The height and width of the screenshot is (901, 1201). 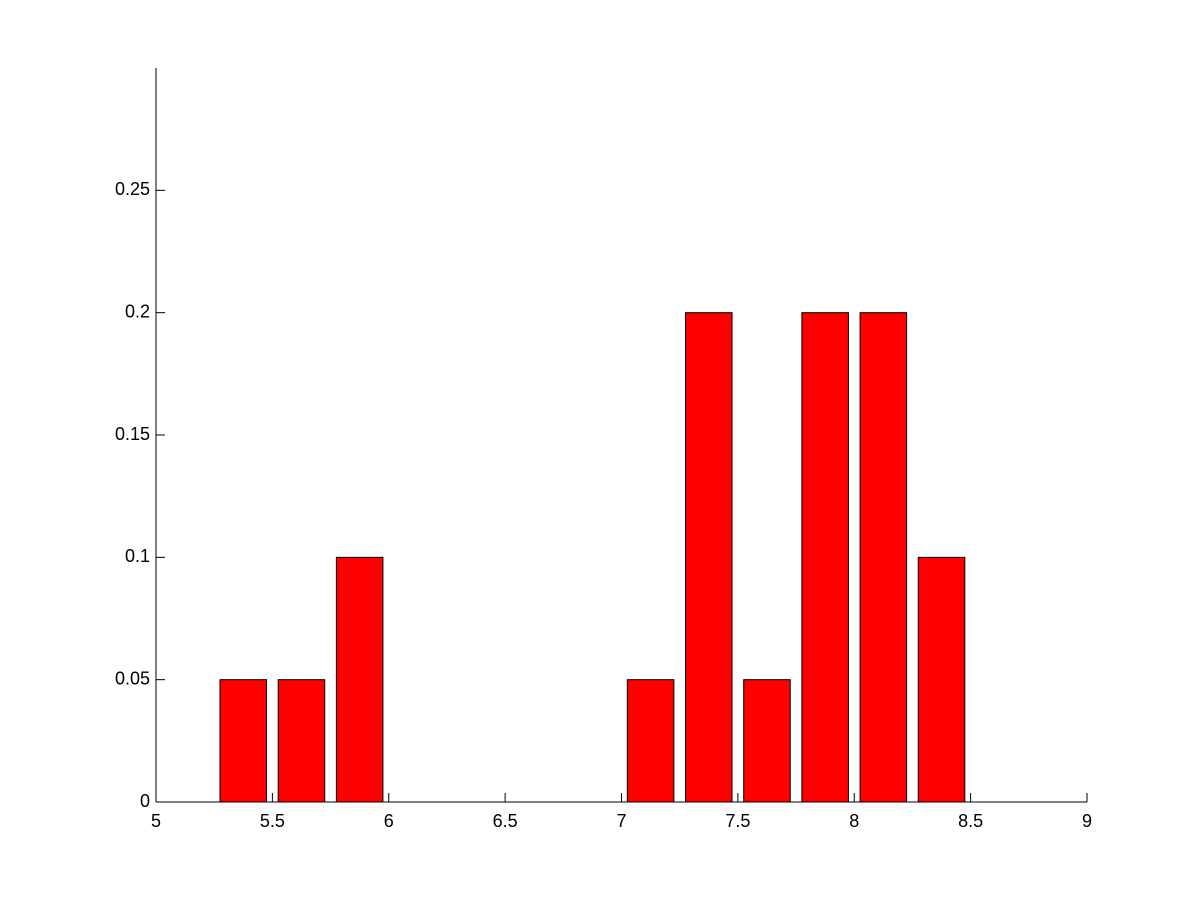 I want to click on x-tick-label: 6.5, so click(x=505, y=821).